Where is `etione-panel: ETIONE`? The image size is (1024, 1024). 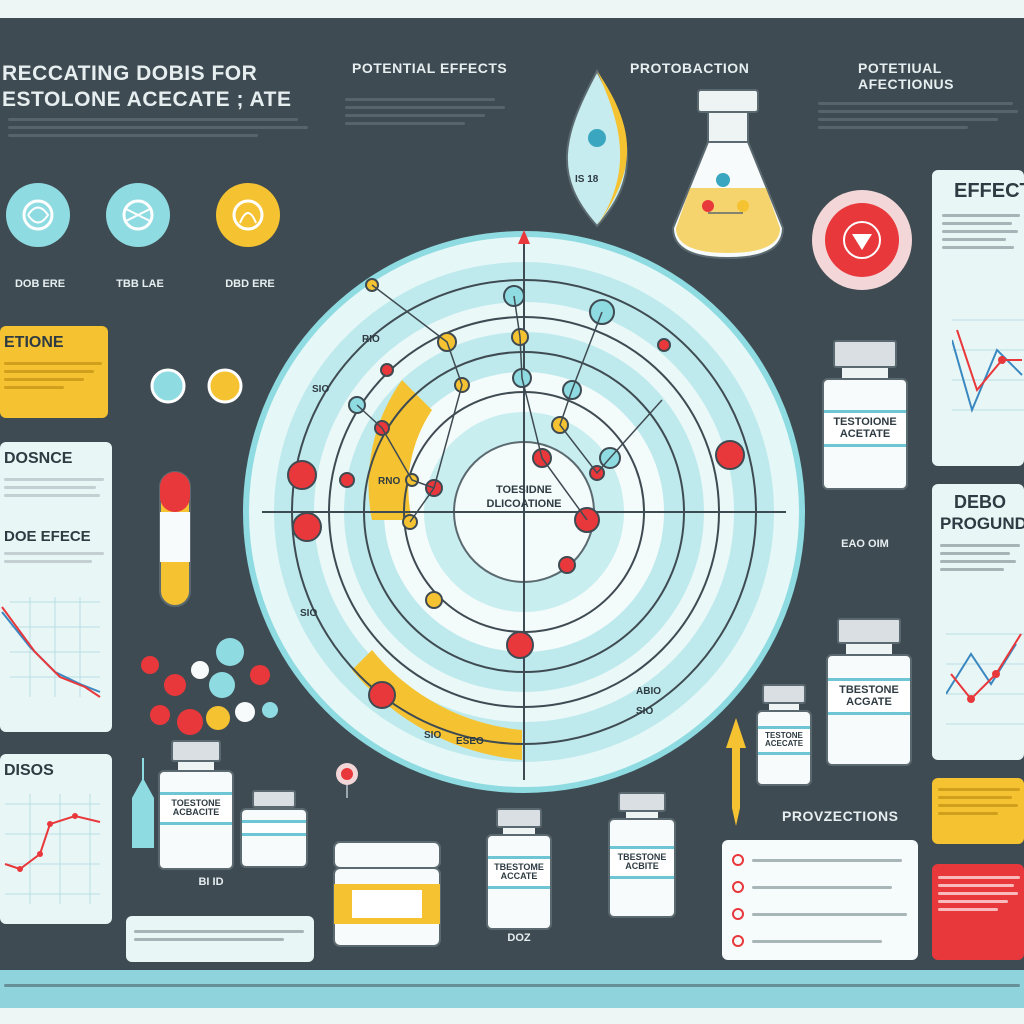 etione-panel: ETIONE is located at coordinates (54, 372).